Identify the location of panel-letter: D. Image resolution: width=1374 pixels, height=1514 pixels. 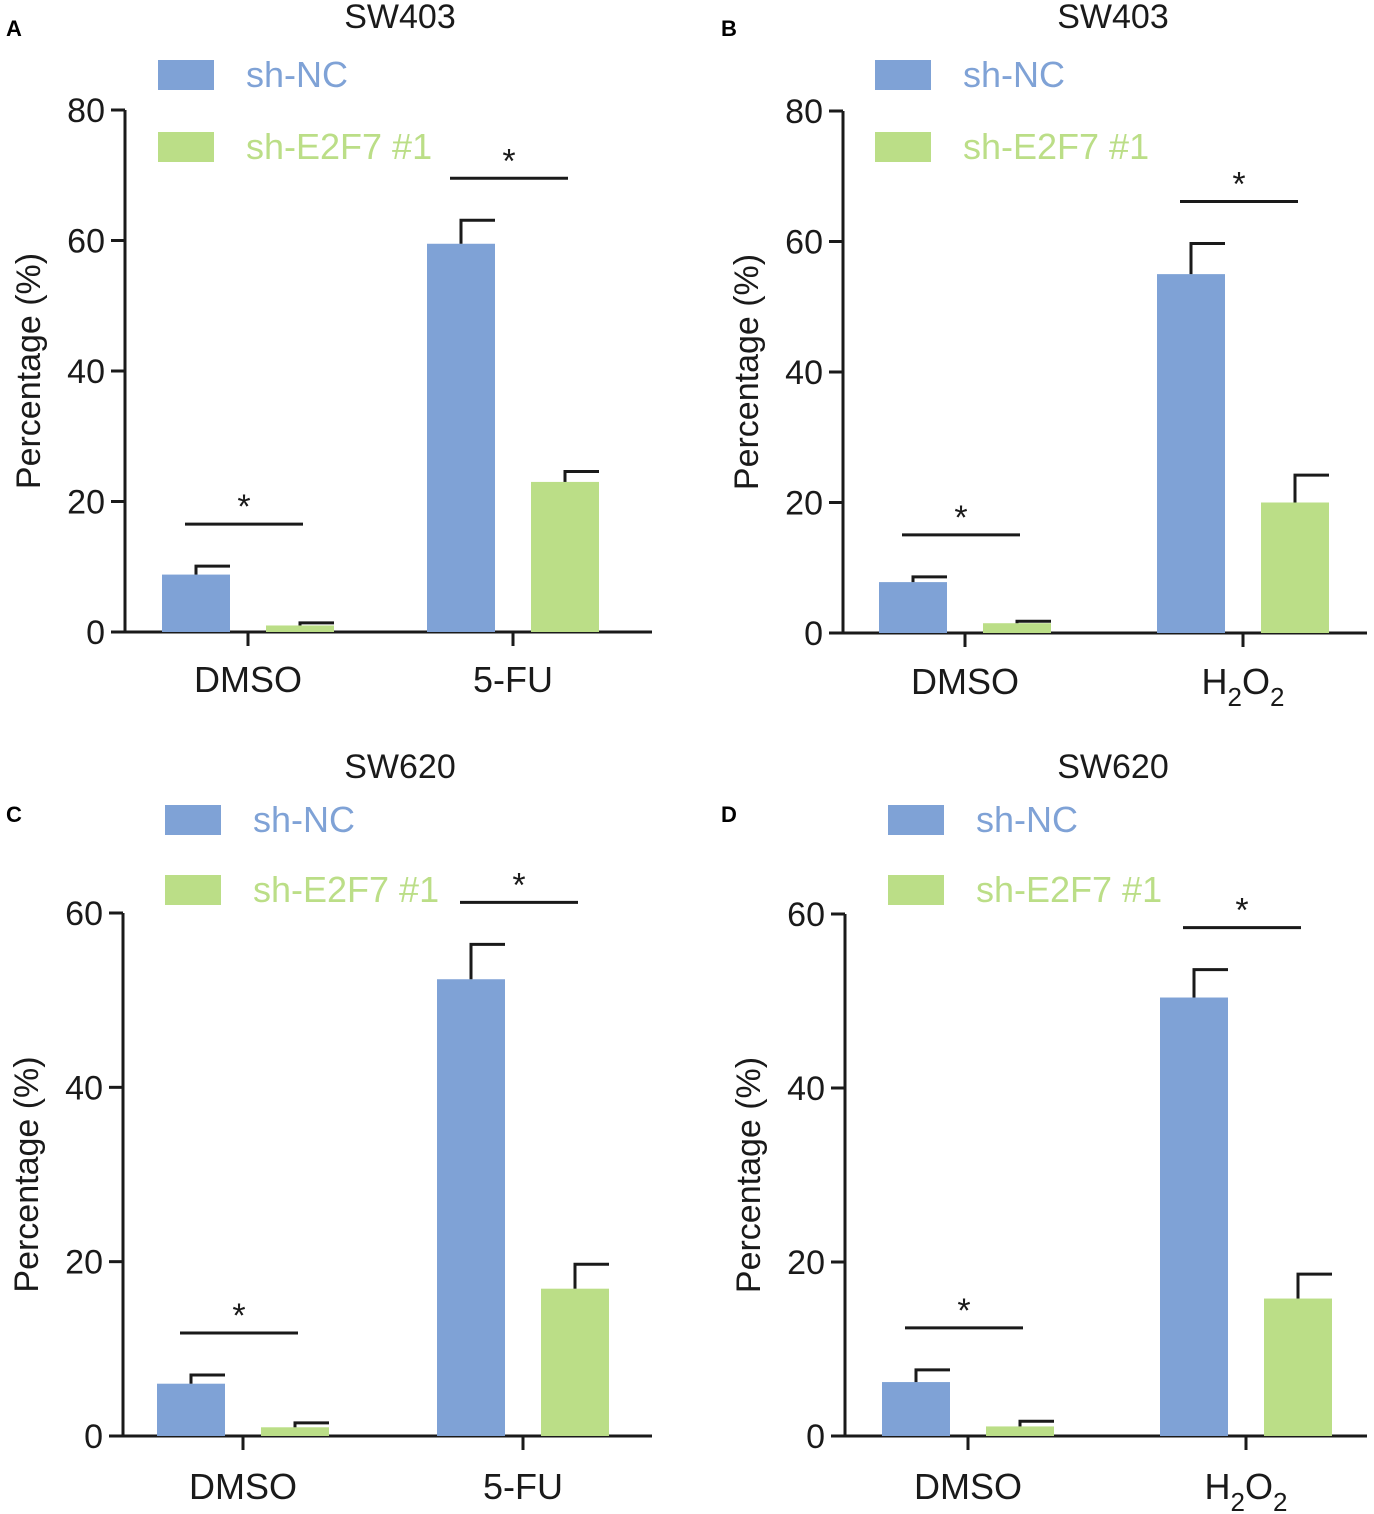
(729, 814).